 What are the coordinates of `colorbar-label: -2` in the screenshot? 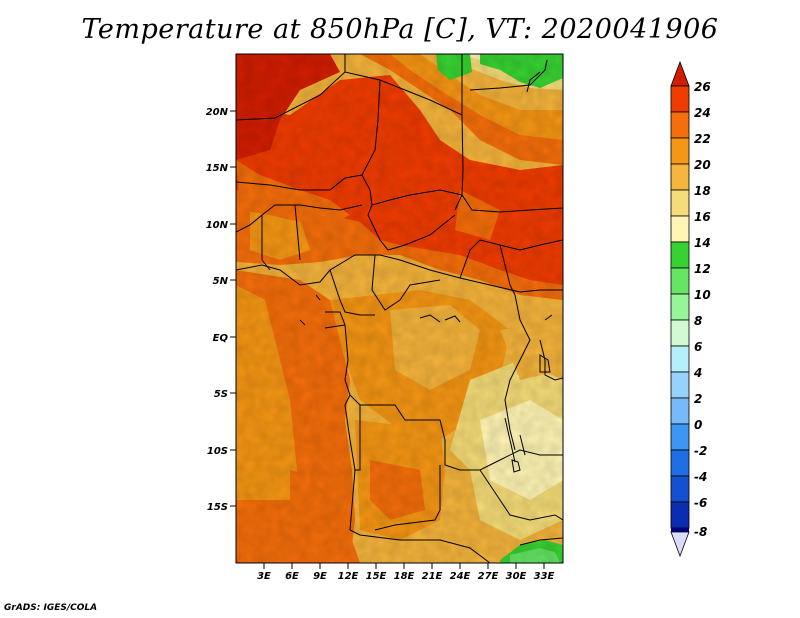 It's located at (700, 451).